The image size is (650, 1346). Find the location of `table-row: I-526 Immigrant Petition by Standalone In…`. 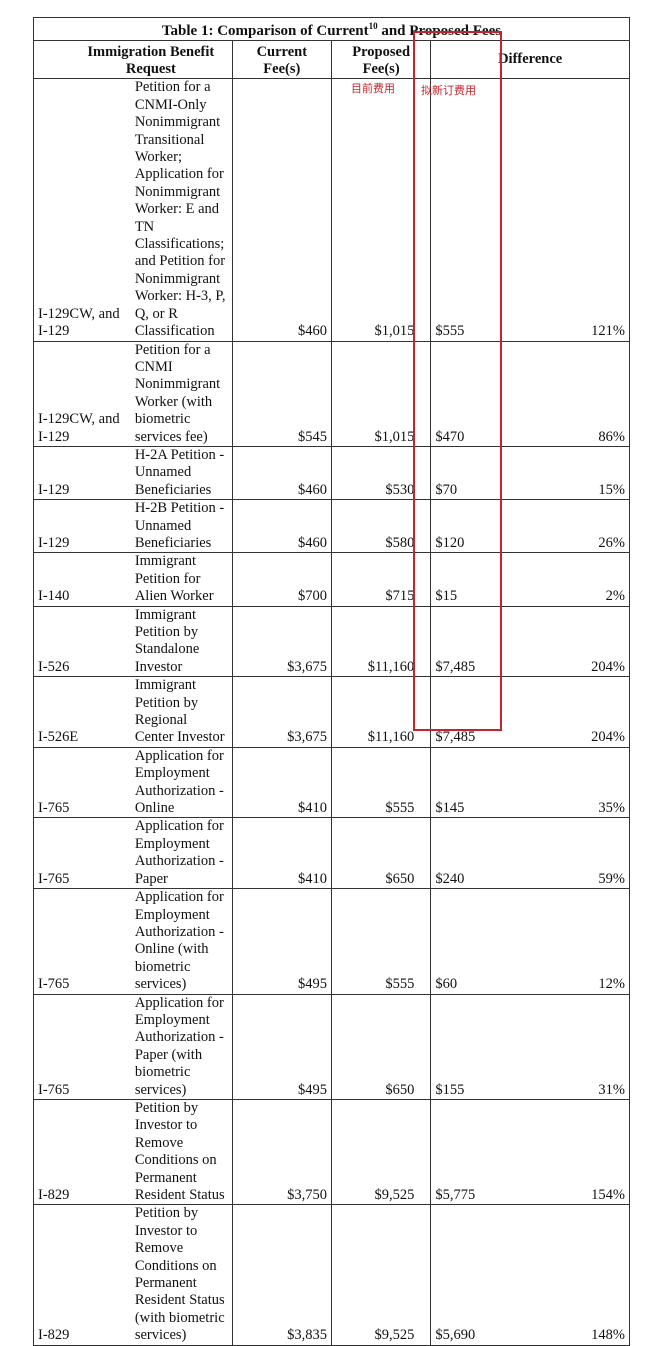

table-row: I-526 Immigrant Petition by Standalone In… is located at coordinates (331, 641).